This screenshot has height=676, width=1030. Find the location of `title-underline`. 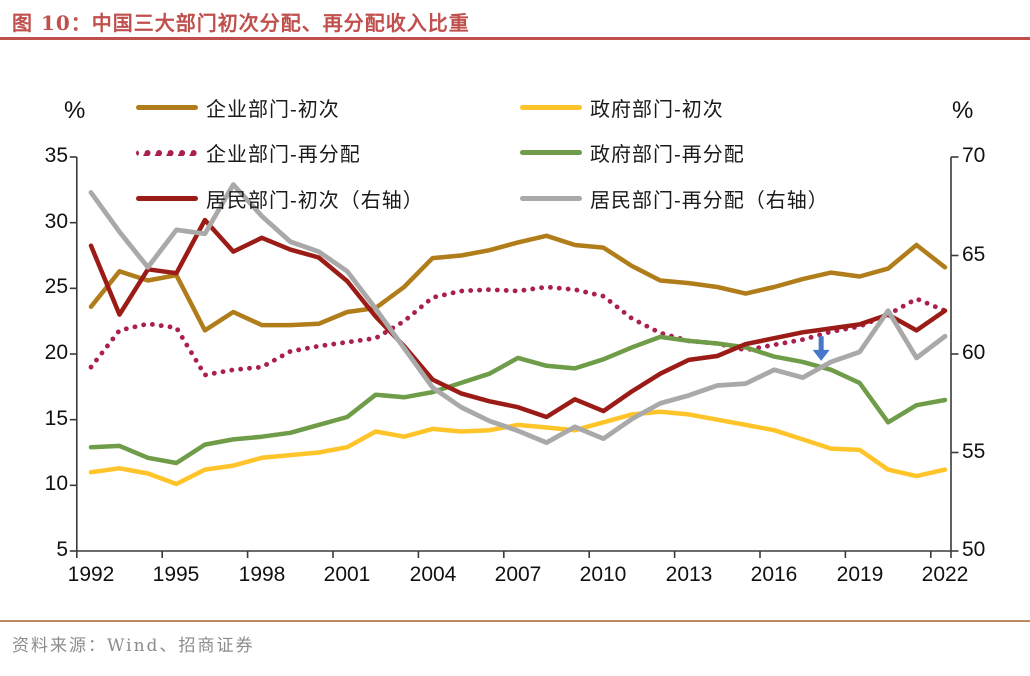

title-underline is located at coordinates (515, 38).